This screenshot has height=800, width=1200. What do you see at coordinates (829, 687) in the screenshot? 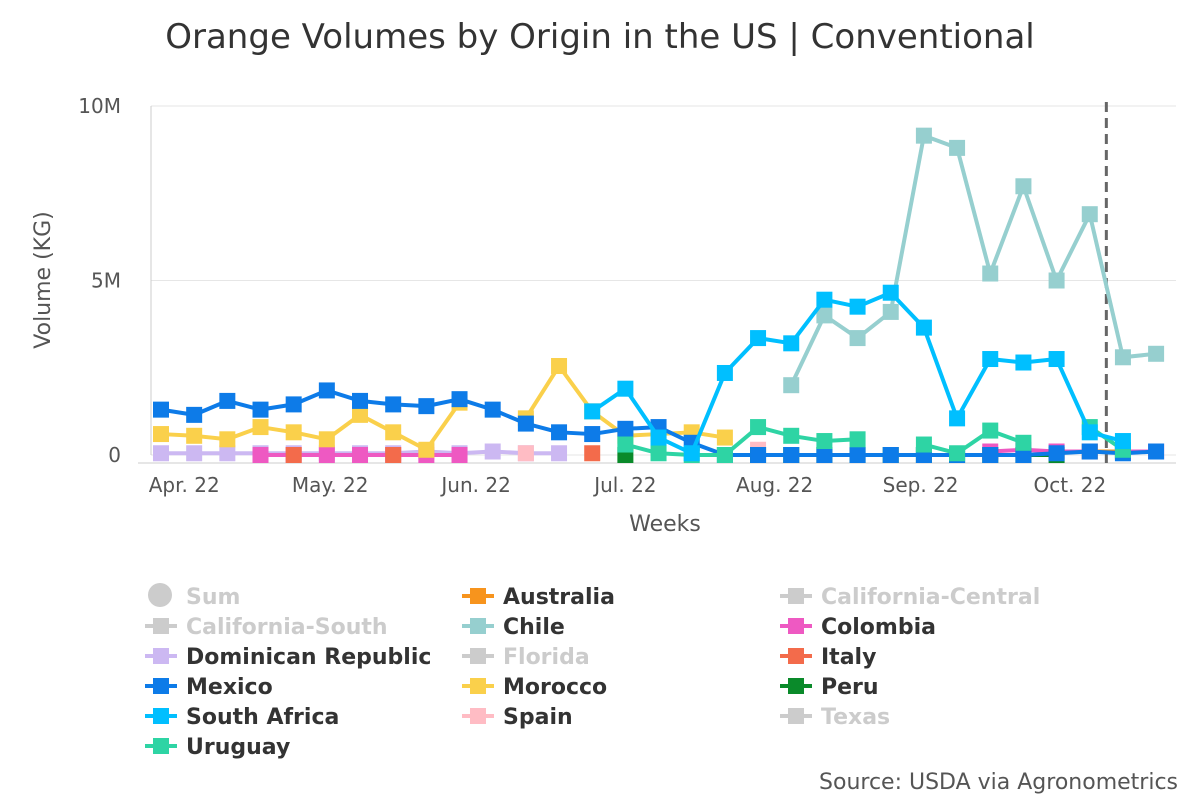
I see `legend-item-peru: Peru` at bounding box center [829, 687].